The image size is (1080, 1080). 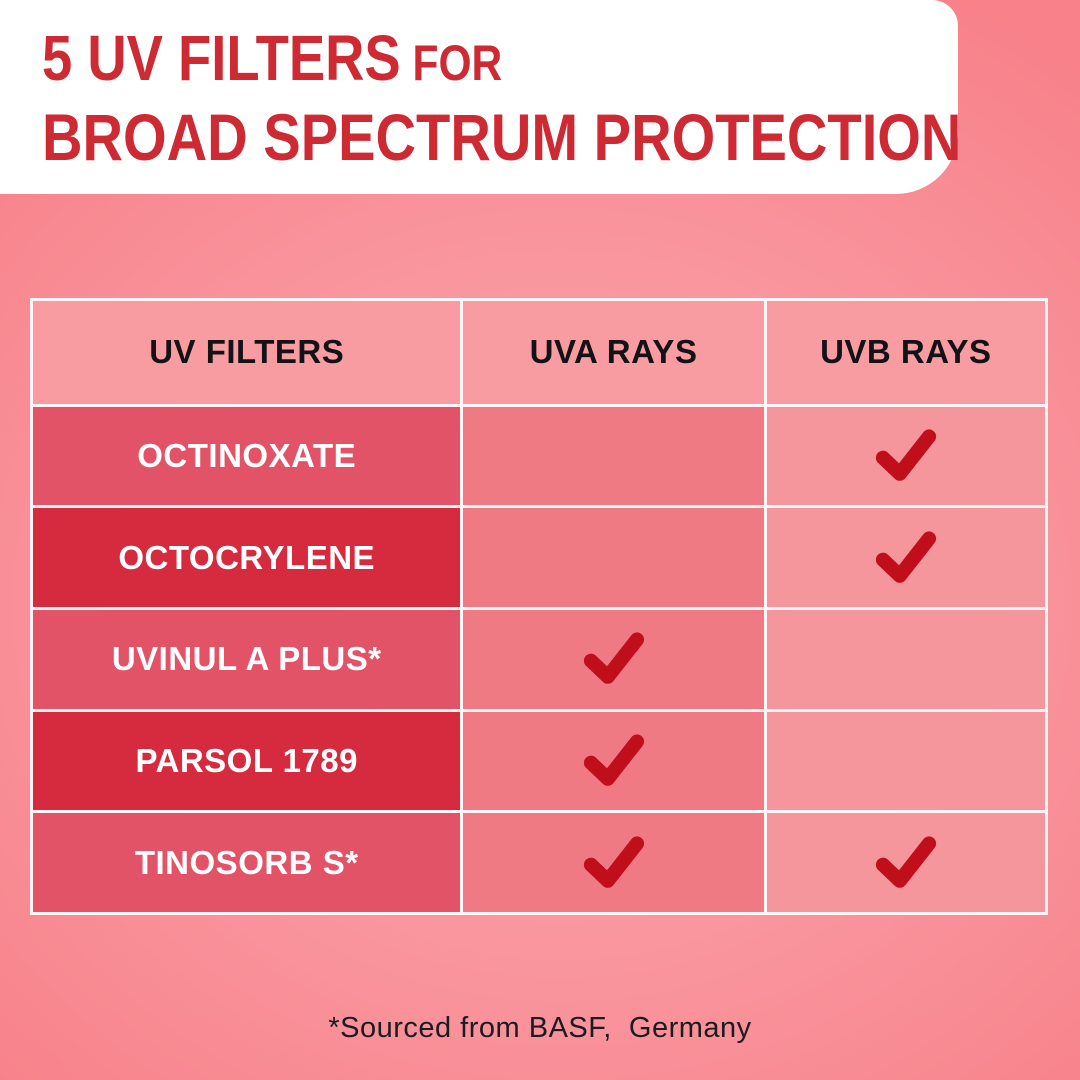 What do you see at coordinates (502, 137) in the screenshot?
I see `title-line-2: BROAD SPECTRUM PROTECTION` at bounding box center [502, 137].